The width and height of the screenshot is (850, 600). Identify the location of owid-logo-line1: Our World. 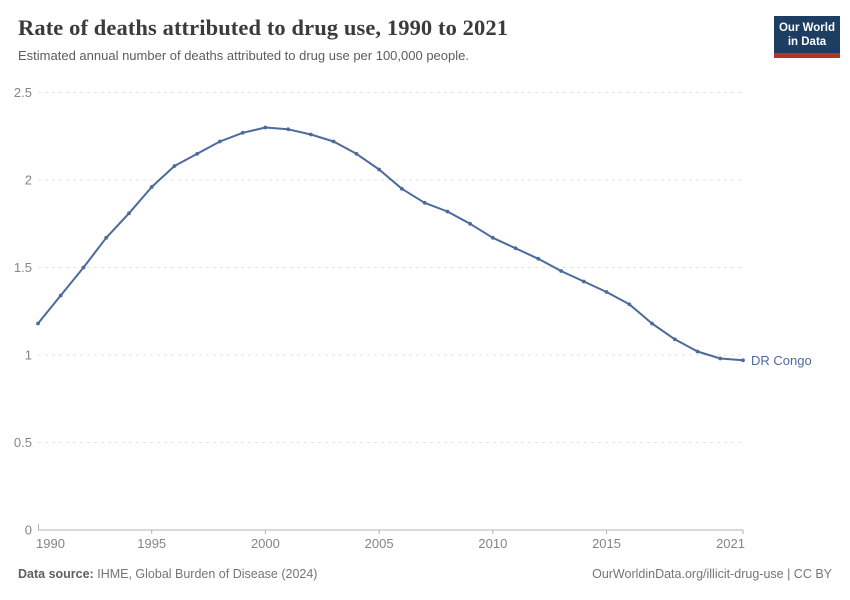
(806, 28).